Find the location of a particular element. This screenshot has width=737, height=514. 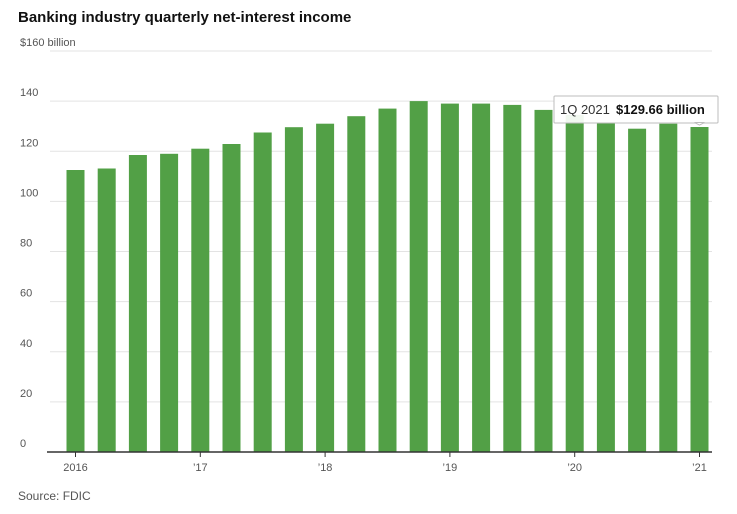

y-tick-label: $160 billion is located at coordinates (48, 43).